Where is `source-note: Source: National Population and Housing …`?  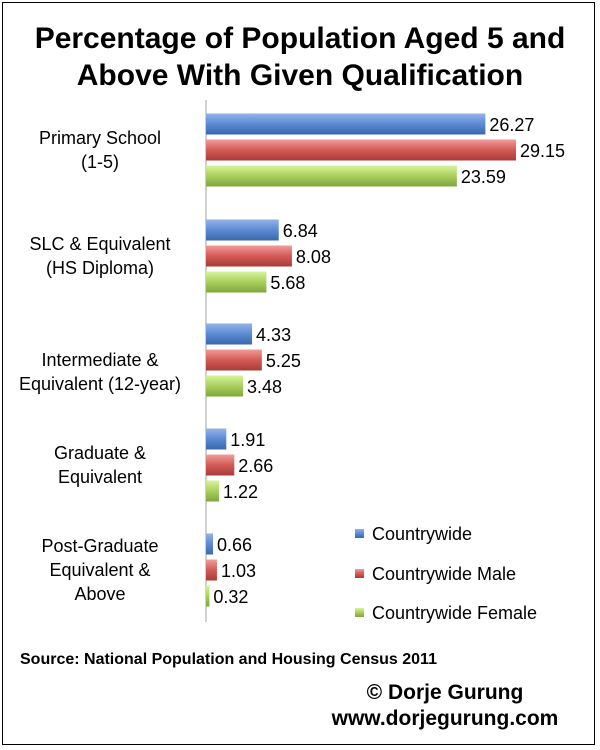 source-note: Source: National Population and Housing … is located at coordinates (228, 659).